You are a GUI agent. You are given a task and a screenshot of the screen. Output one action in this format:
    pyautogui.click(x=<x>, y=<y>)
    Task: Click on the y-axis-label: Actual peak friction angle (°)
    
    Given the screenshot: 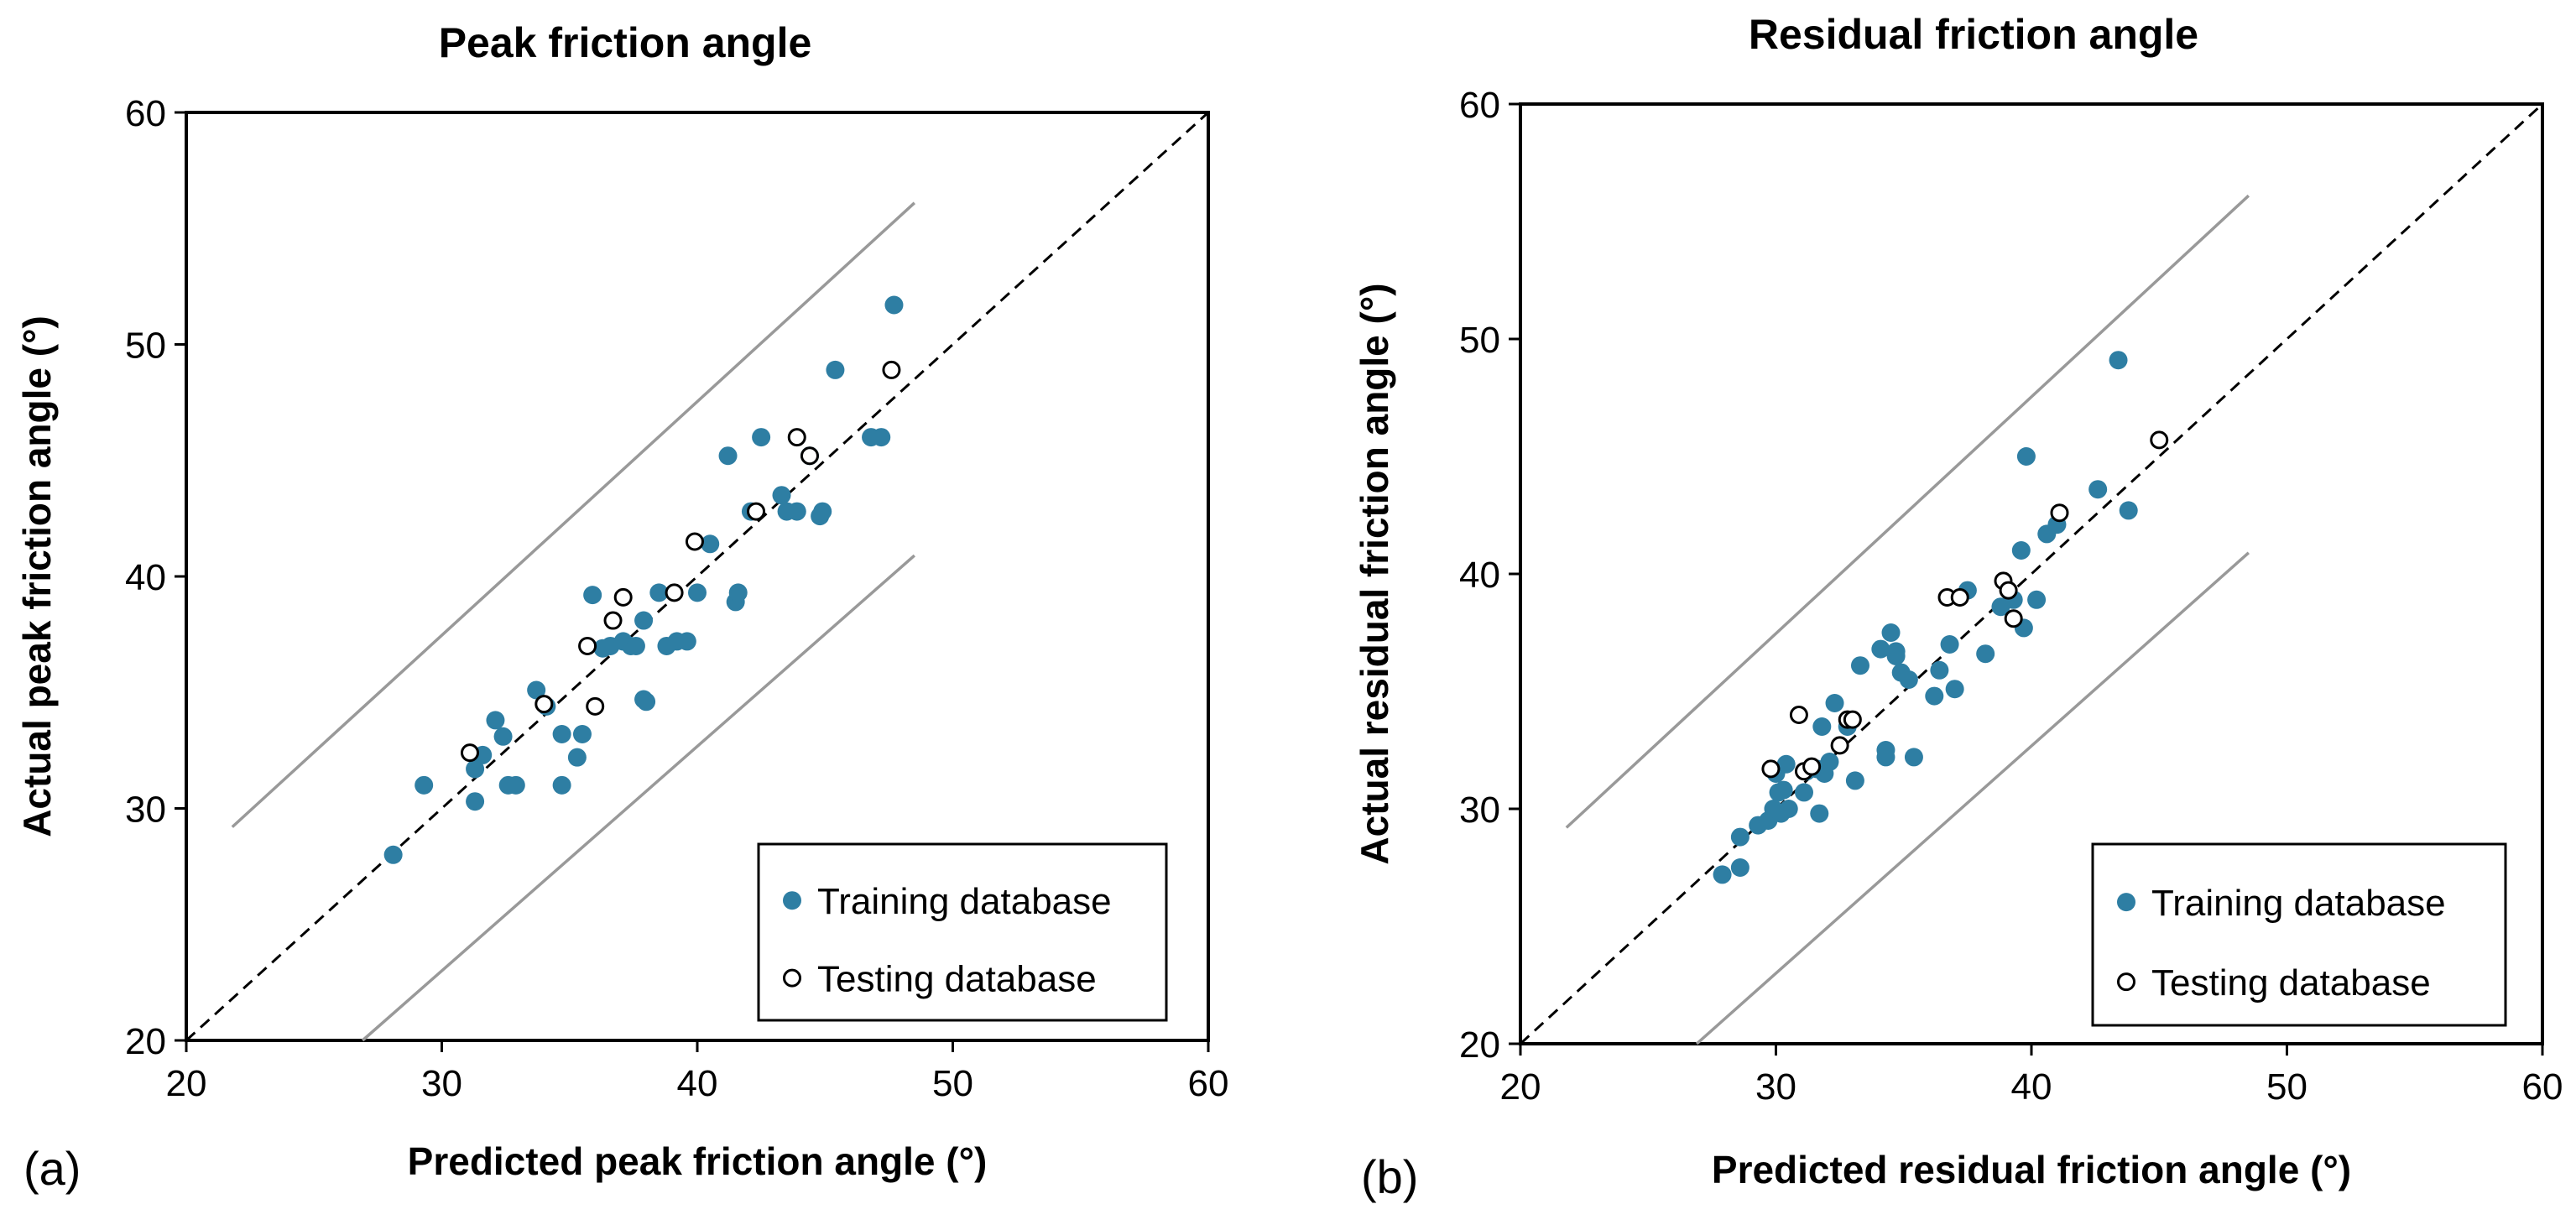 What is the action you would take?
    pyautogui.click(x=37, y=576)
    